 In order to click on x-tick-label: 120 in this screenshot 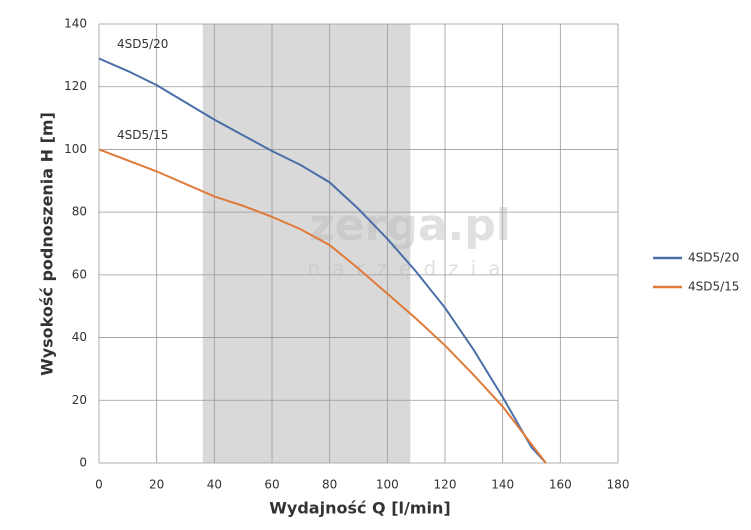, I will do `click(445, 485)`.